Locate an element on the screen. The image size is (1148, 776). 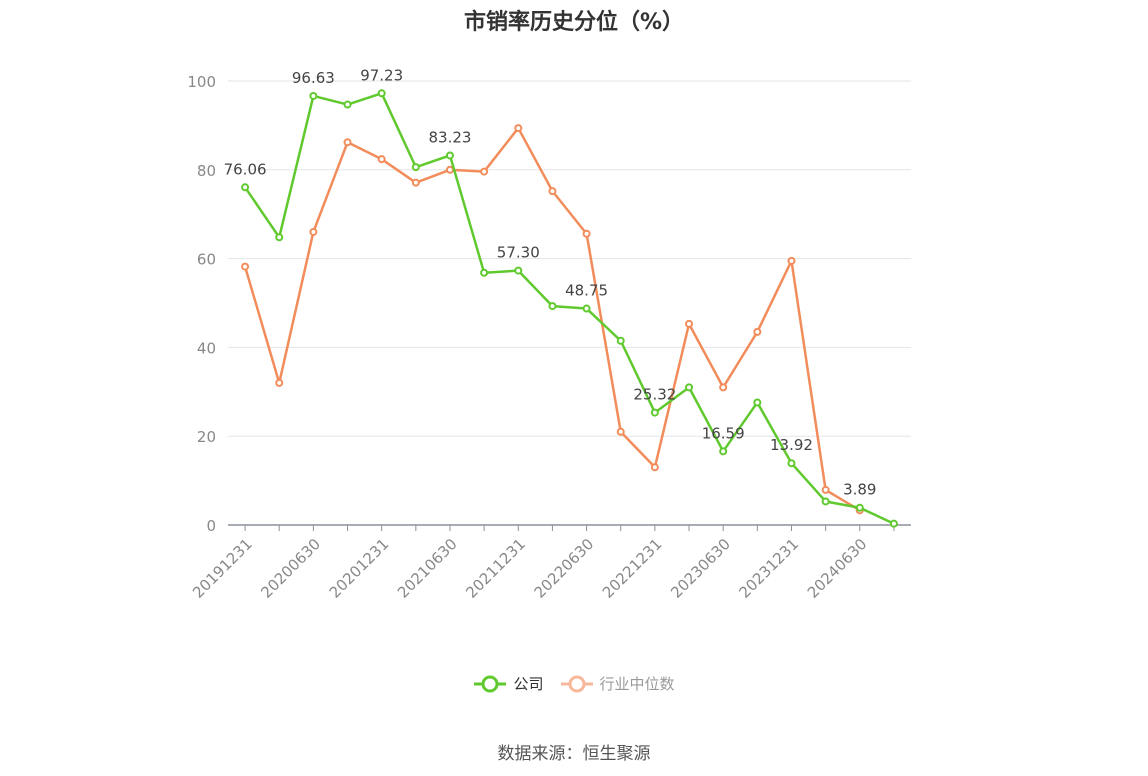
data-label: 96.63 is located at coordinates (313, 78).